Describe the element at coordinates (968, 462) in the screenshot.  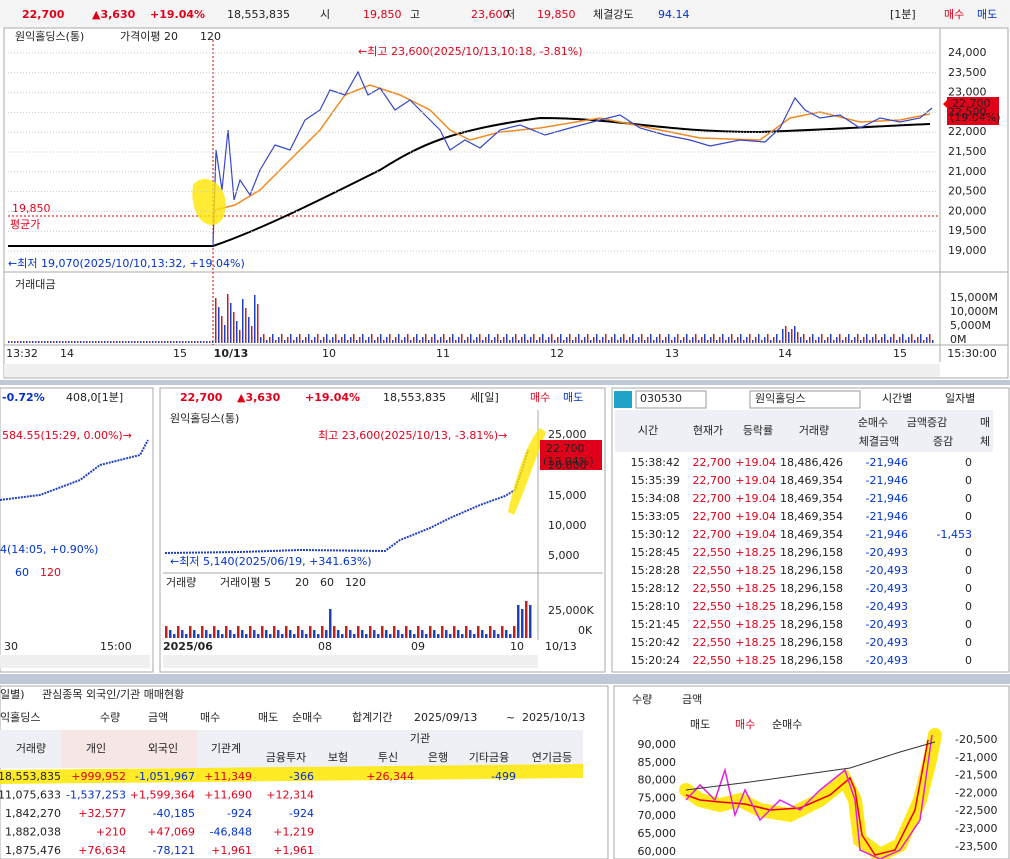
I see `cell: 0` at that location.